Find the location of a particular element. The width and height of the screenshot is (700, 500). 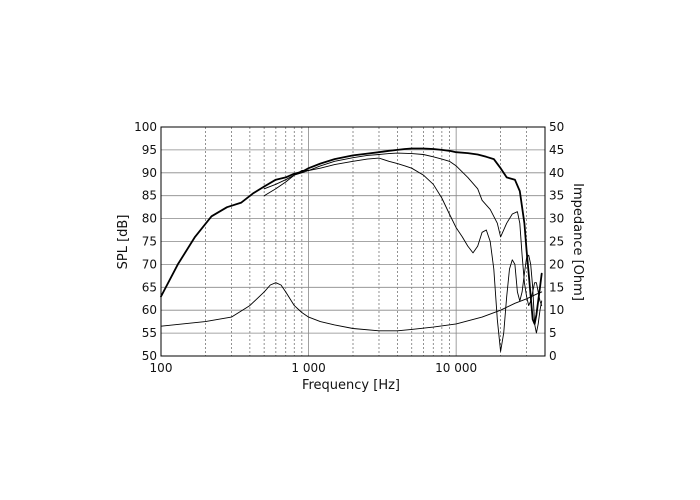

y2-tick-label: 25 is located at coordinates (556, 242).